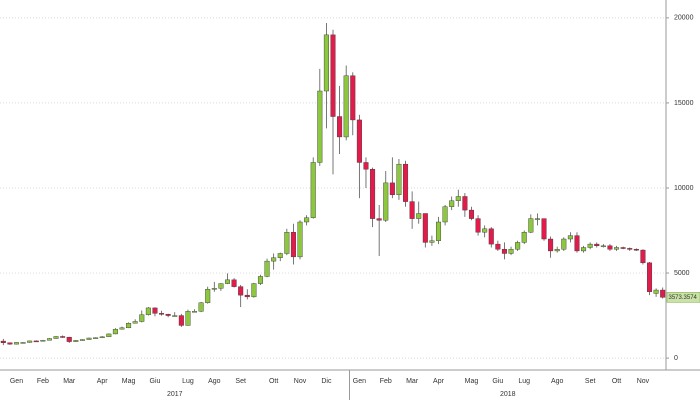 The width and height of the screenshot is (700, 400). Describe the element at coordinates (300, 381) in the screenshot. I see `x-tick-label: Nov` at that location.